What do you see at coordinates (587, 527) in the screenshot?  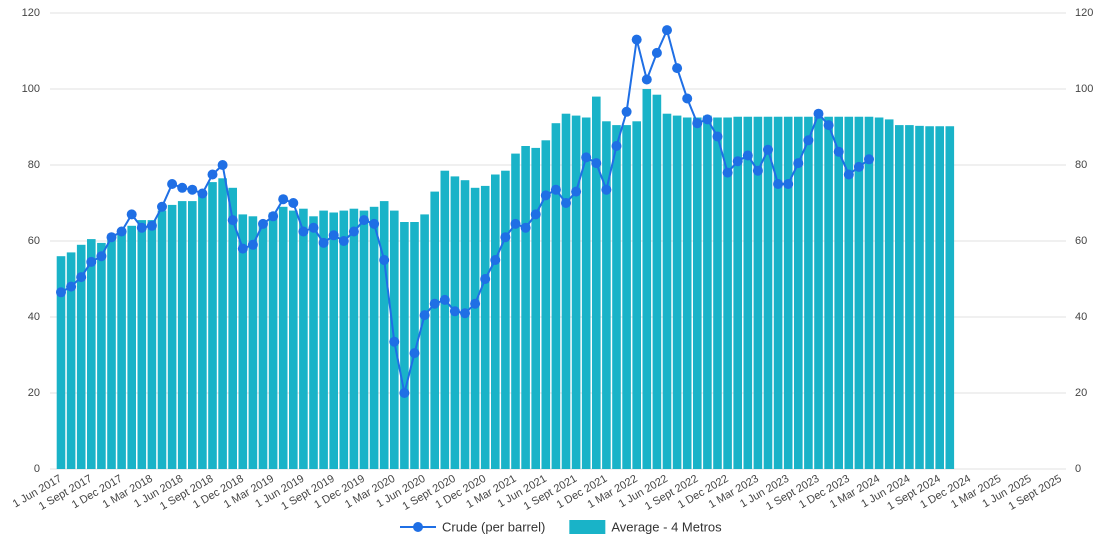 I see `legend-swatch` at bounding box center [587, 527].